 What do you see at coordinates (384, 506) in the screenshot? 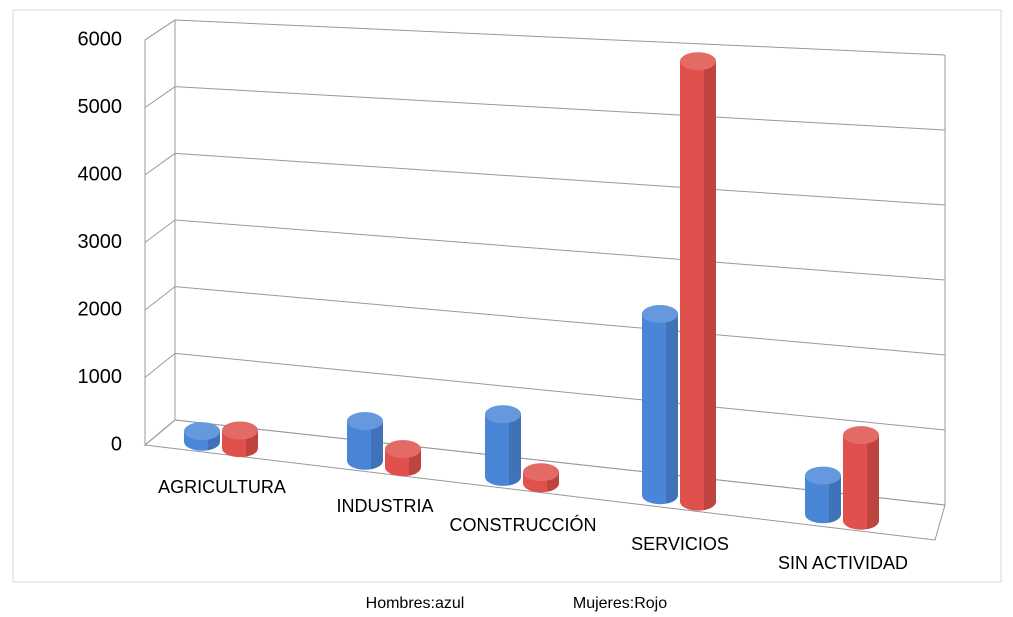
I see `x-tick-label: INDUSTRIA` at bounding box center [384, 506].